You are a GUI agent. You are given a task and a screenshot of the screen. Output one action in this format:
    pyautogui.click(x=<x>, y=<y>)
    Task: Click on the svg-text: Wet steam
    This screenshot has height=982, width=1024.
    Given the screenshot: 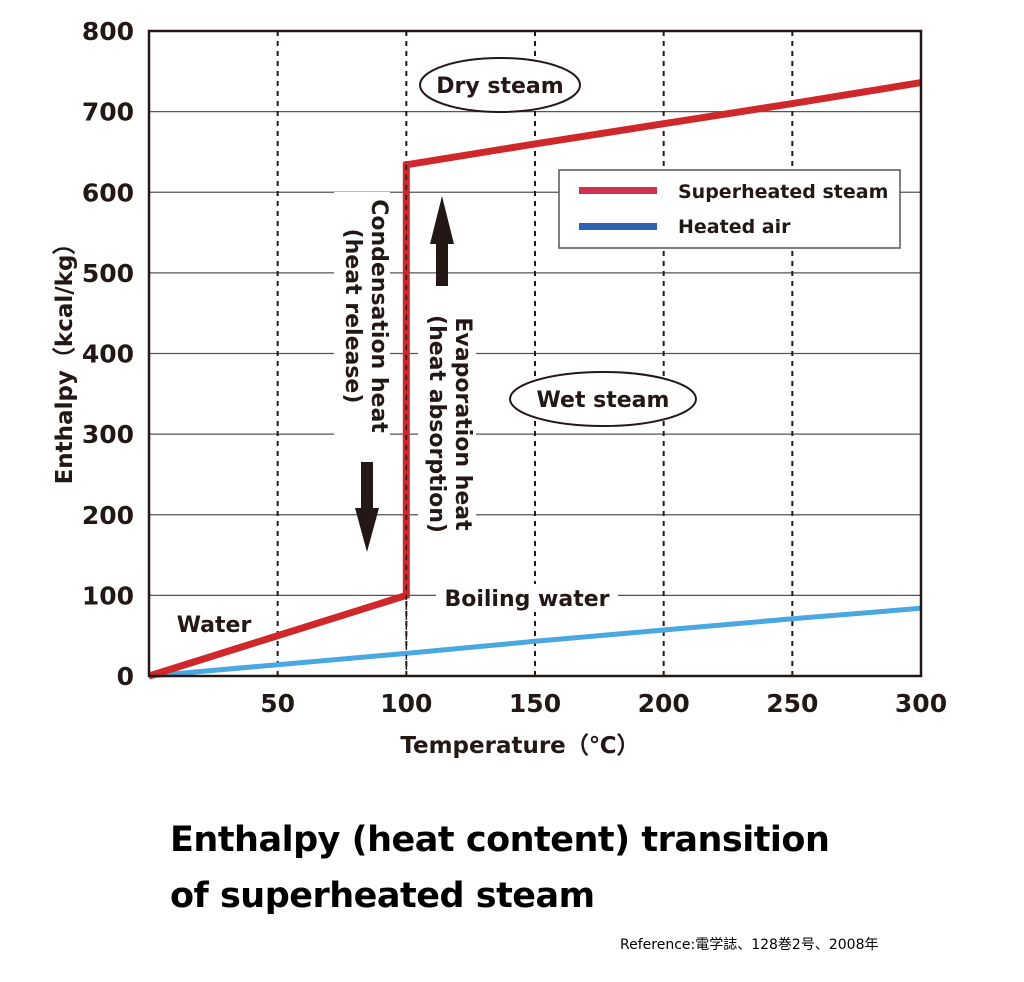 What is the action you would take?
    pyautogui.click(x=603, y=400)
    